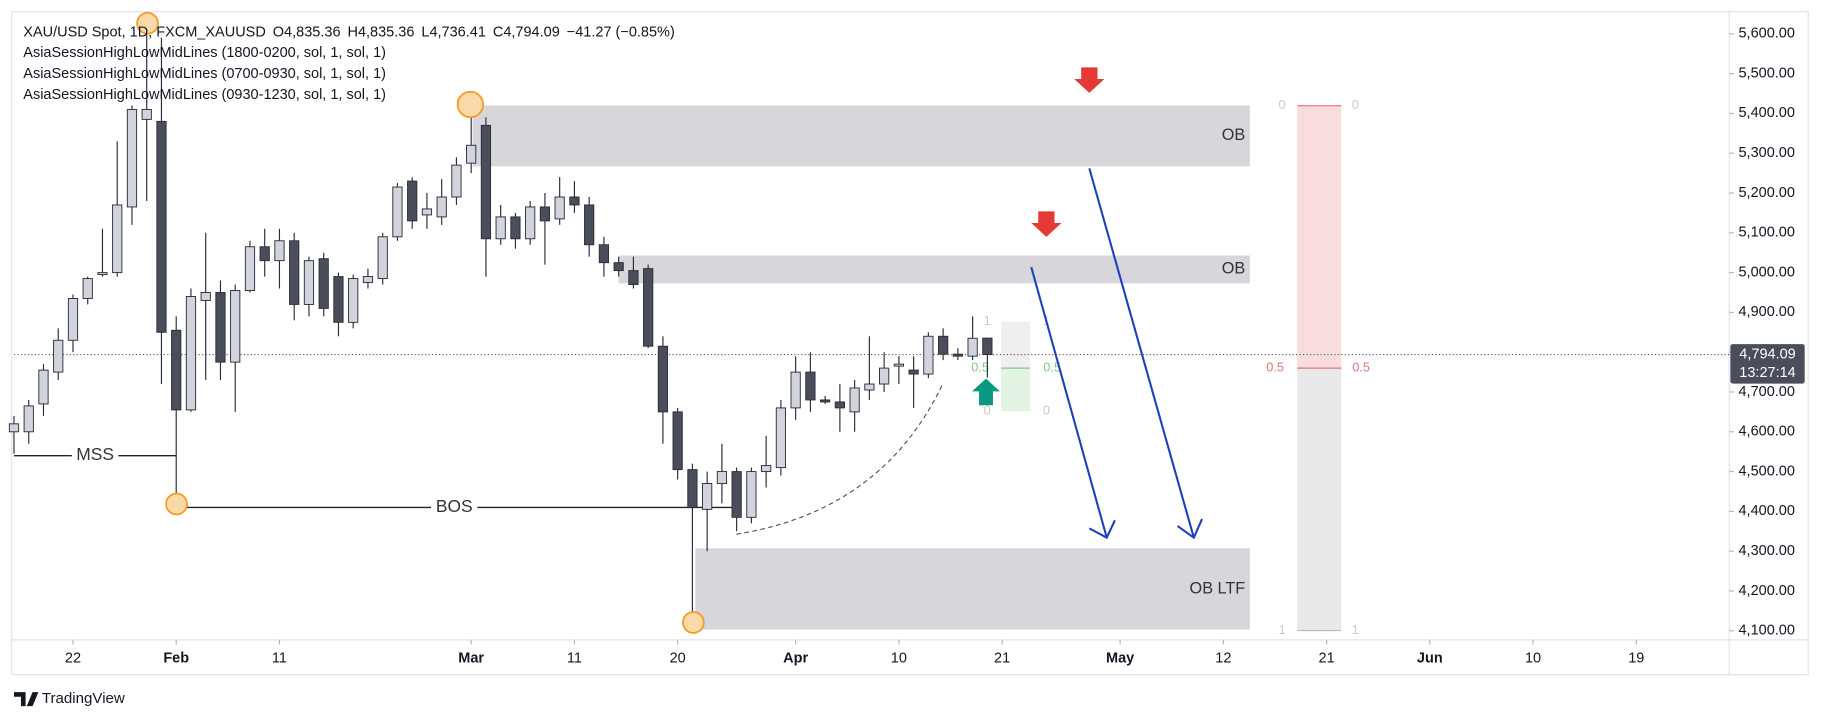 The image size is (1821, 720). Describe the element at coordinates (1233, 269) in the screenshot. I see `order-block-label: OB` at that location.